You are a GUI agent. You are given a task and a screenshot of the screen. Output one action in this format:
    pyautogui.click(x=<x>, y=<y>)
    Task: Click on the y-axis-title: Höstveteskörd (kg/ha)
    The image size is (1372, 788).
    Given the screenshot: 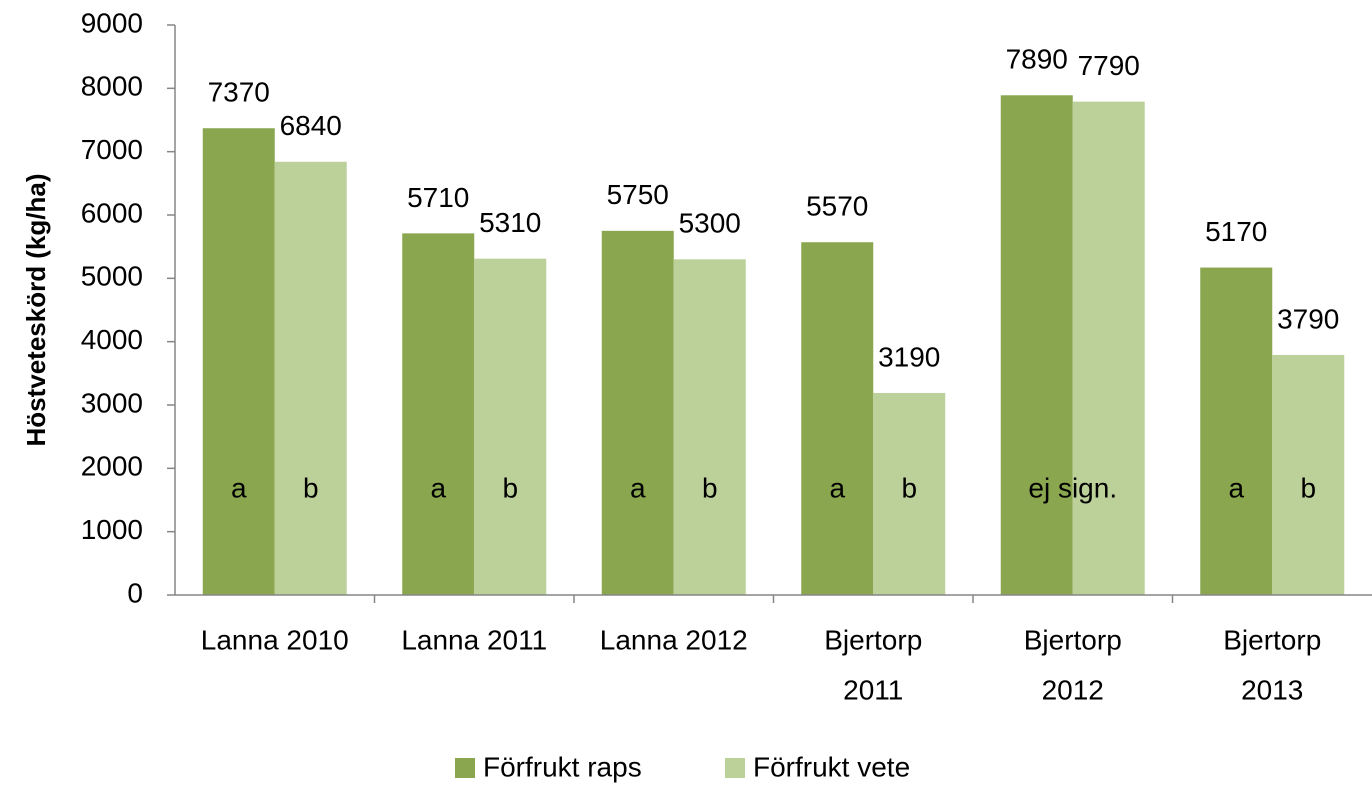 What is the action you would take?
    pyautogui.click(x=36, y=309)
    